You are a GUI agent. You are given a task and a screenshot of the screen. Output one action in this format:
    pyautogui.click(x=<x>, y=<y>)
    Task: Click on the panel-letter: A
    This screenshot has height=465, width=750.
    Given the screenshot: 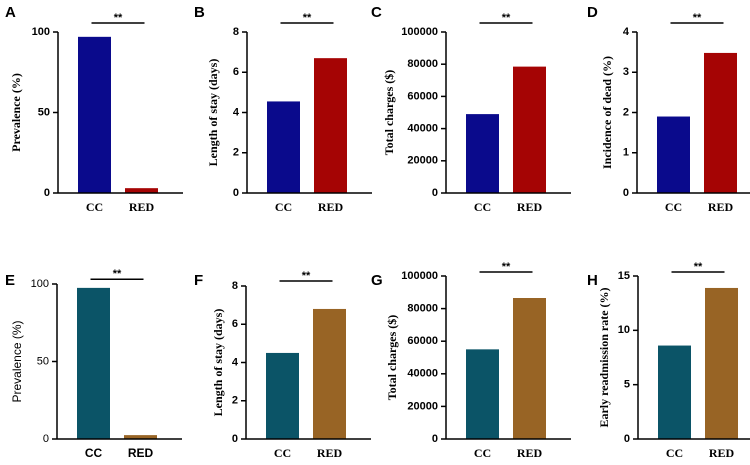 What is the action you would take?
    pyautogui.click(x=10, y=12)
    